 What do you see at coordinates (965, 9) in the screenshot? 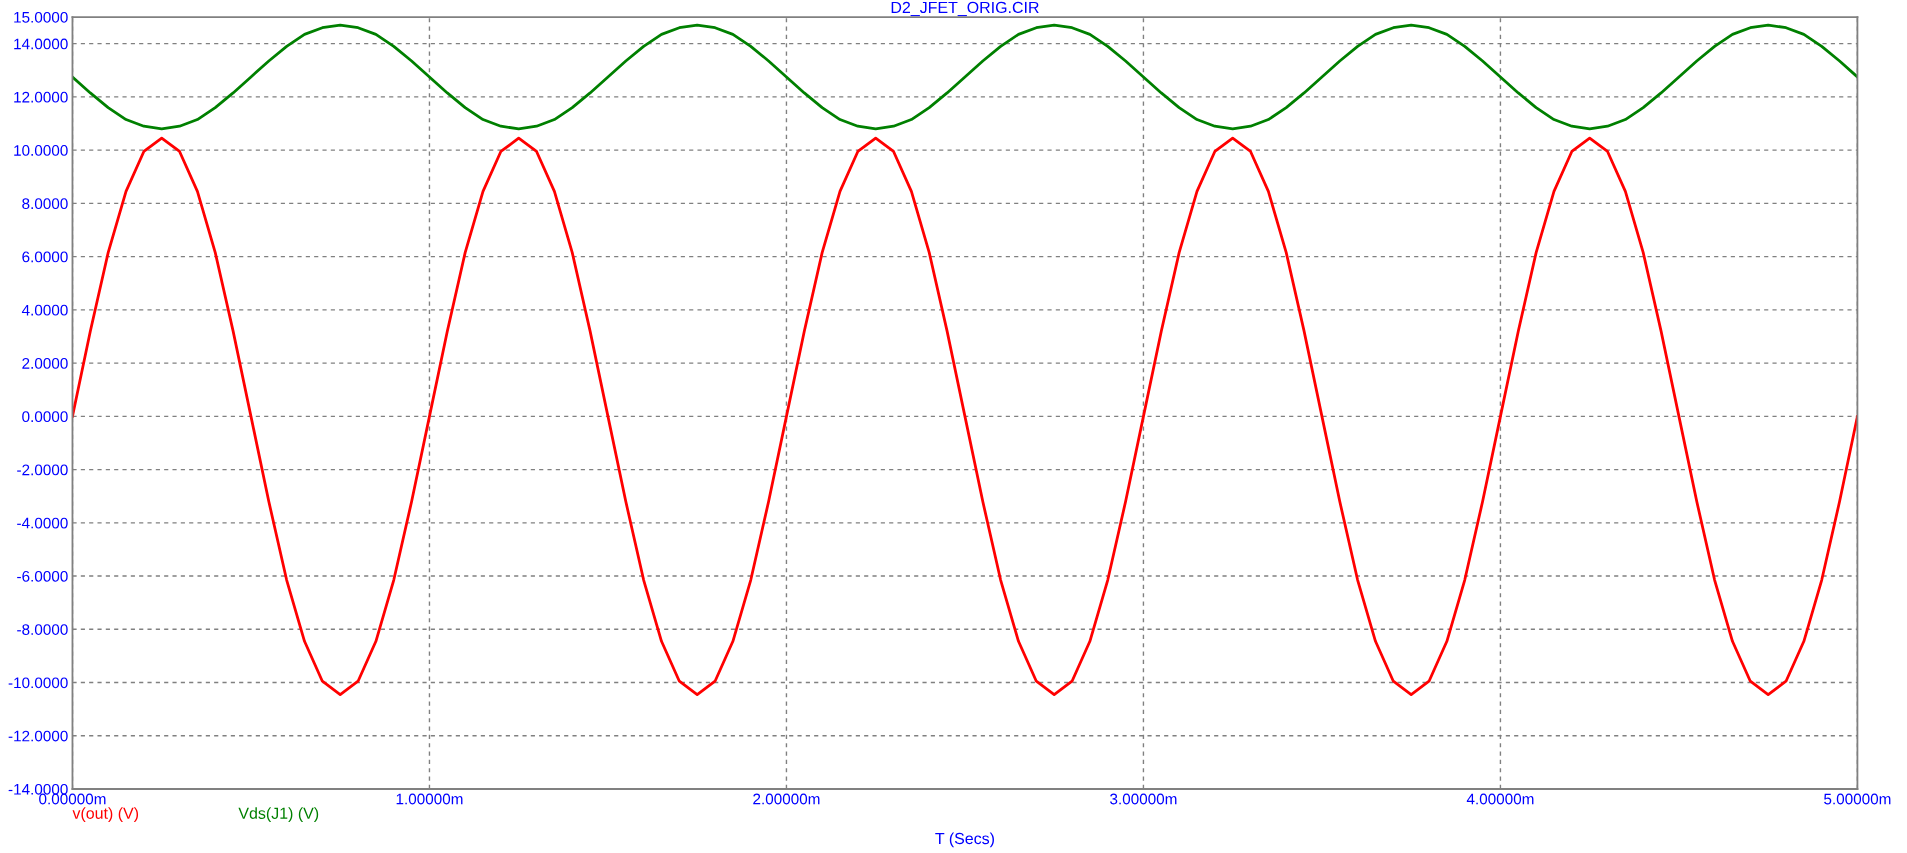
I see `chart-title: D2_JFET_ORIG.CIR` at bounding box center [965, 9].